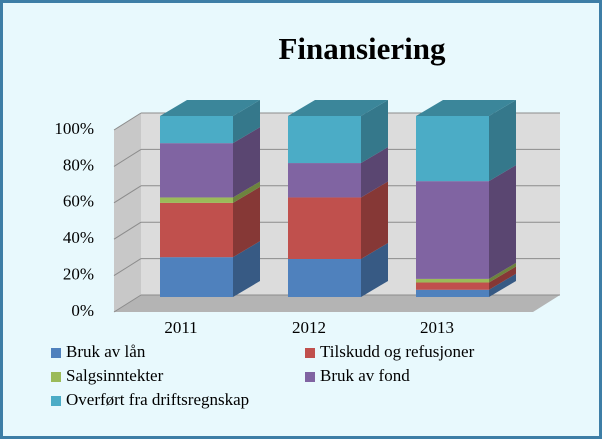 This screenshot has height=439, width=602. I want to click on legend-label: Overført fra driftsregnskap, so click(157, 399).